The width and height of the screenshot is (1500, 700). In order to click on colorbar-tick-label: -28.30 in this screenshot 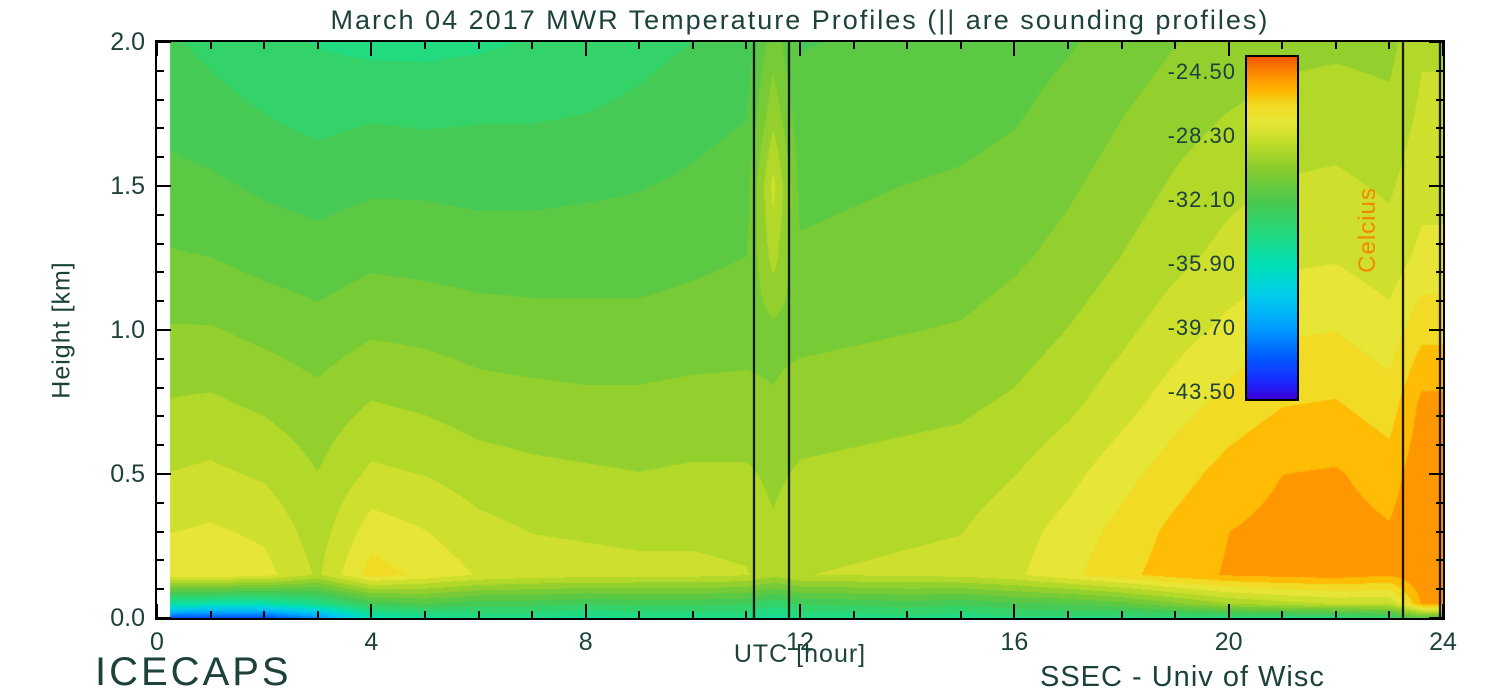, I will do `click(1201, 136)`.